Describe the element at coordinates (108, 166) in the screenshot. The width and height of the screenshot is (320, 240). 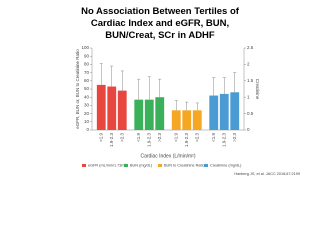
I see `legend-label: eGFR (mL/min/1.73m²)` at that location.